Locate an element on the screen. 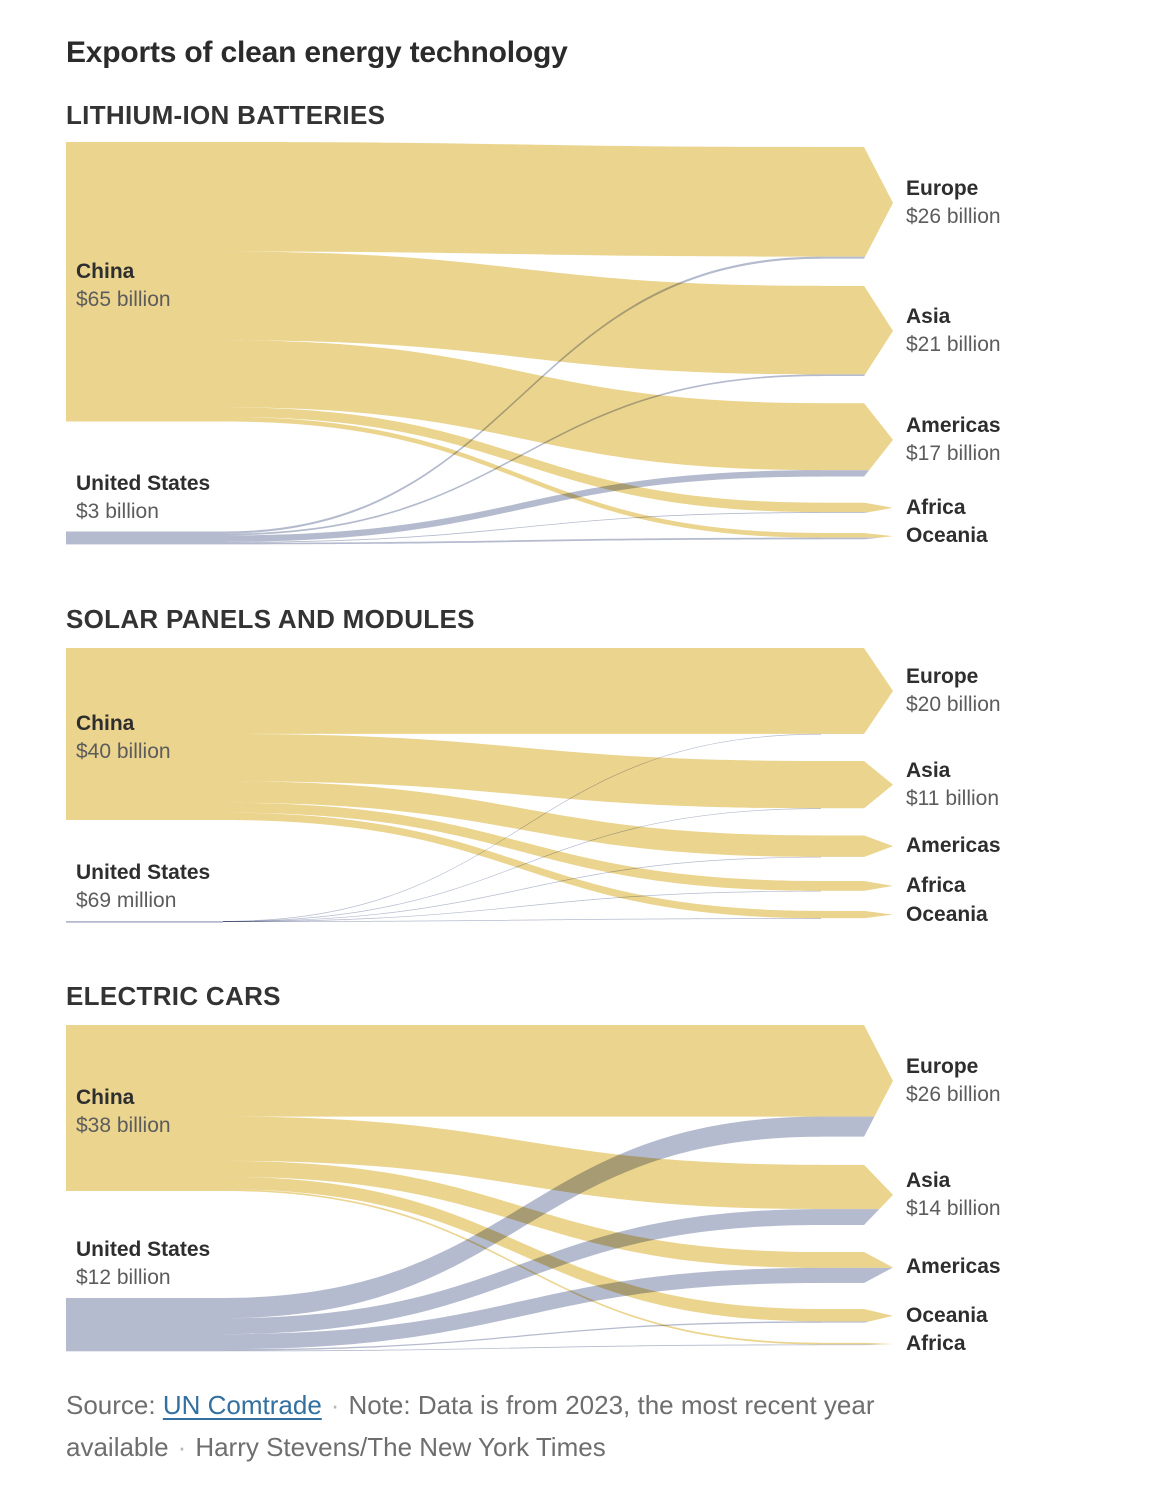 The image size is (1170, 1487). united-states-value: $69 million is located at coordinates (126, 900).